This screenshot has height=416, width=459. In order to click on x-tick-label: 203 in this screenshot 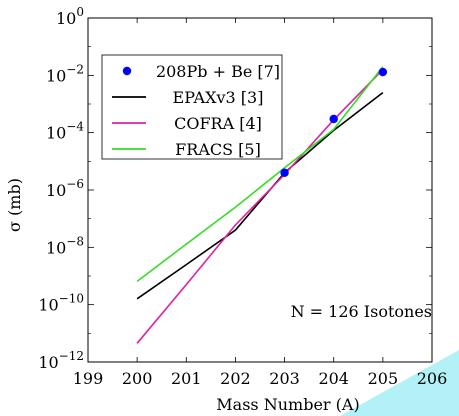, I will do `click(284, 378)`.